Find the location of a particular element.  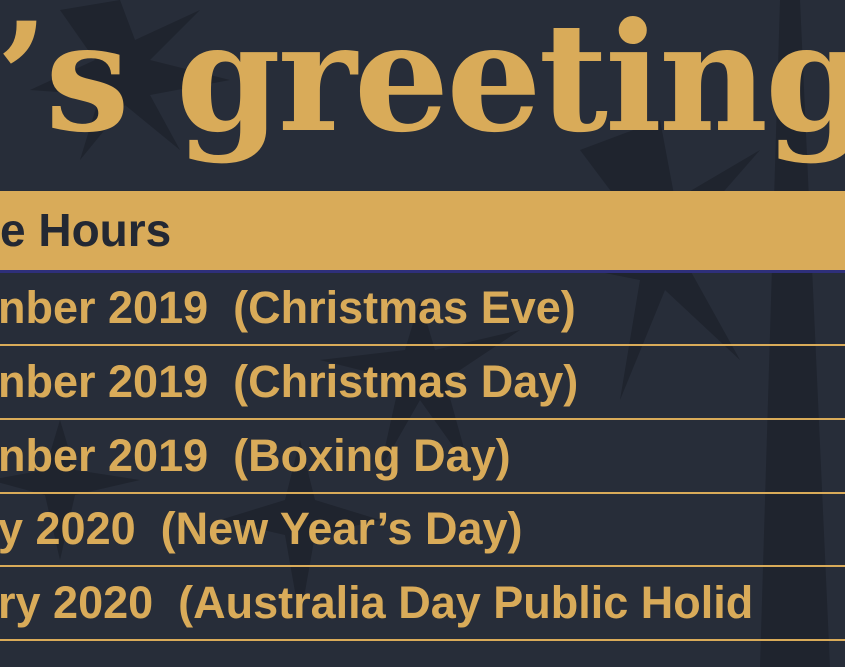

holiday-text: nber 2019 (Christmas Eve) is located at coordinates (288, 307).